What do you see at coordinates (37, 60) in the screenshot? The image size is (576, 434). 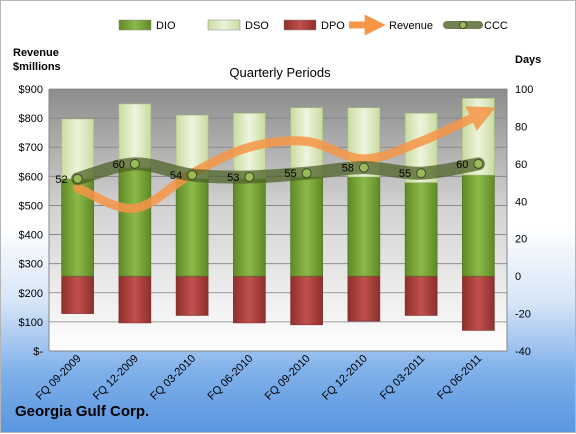 I see `left-axis-title: Revenue $millions` at bounding box center [37, 60].